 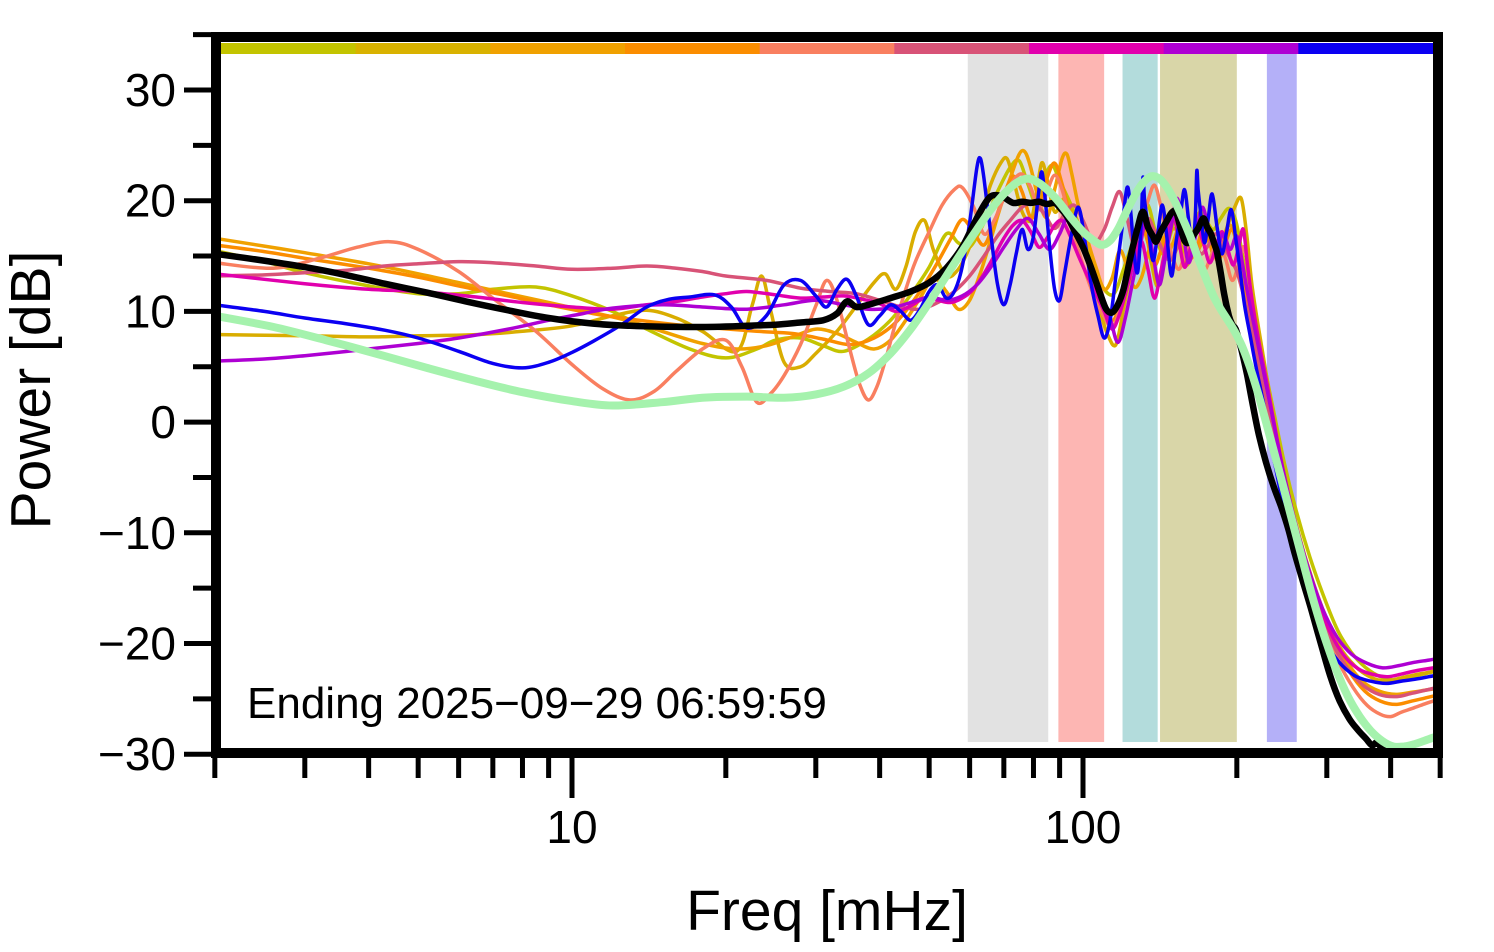 I want to click on y-tick-label-10: 10, so click(x=150, y=311).